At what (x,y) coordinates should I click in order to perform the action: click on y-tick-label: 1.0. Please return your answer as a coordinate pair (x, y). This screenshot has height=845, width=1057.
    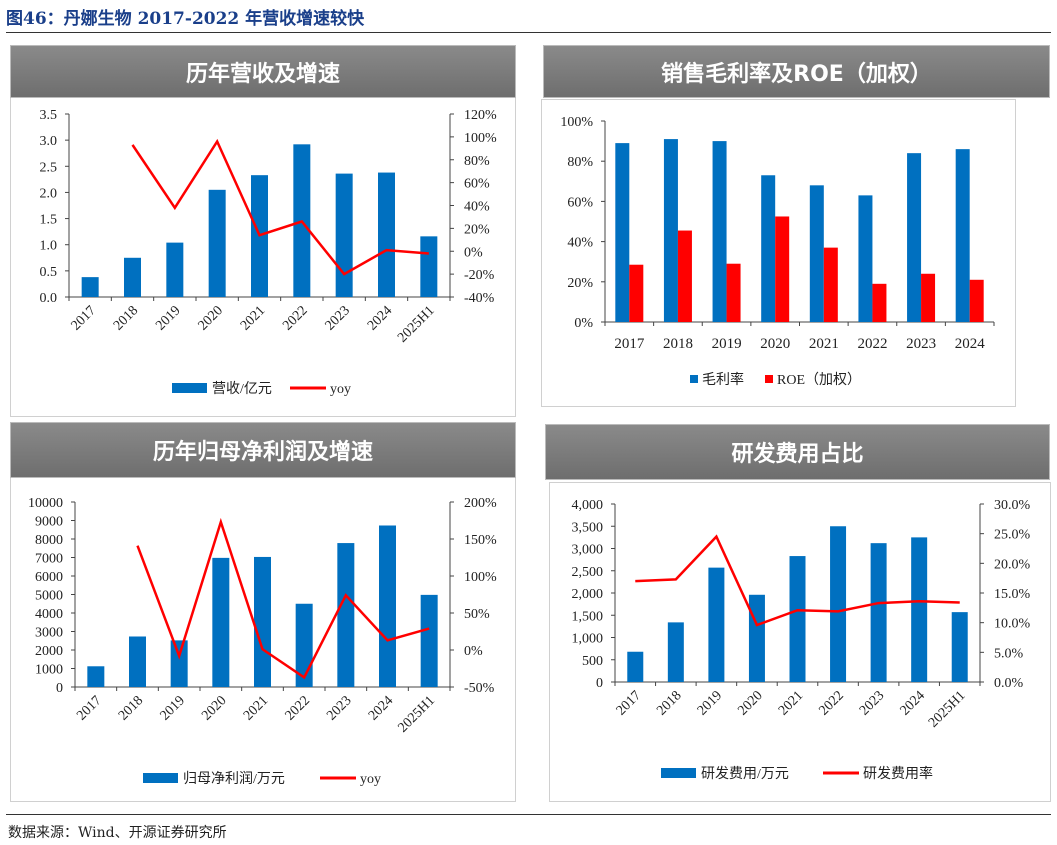
    Looking at the image, I should click on (49, 246).